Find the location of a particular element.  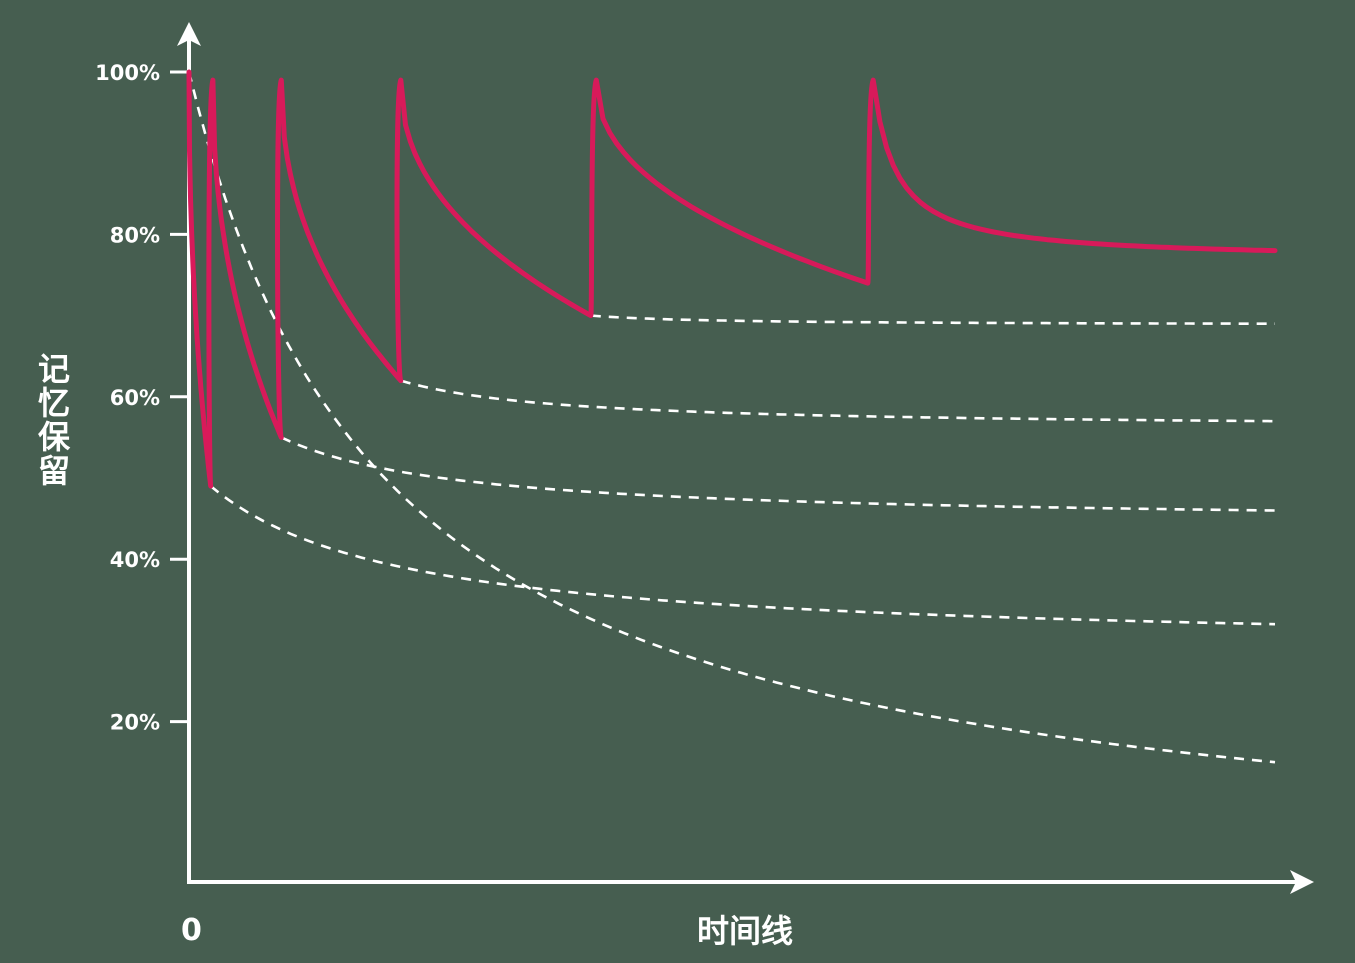

y-axis-arrow is located at coordinates (189, 34).